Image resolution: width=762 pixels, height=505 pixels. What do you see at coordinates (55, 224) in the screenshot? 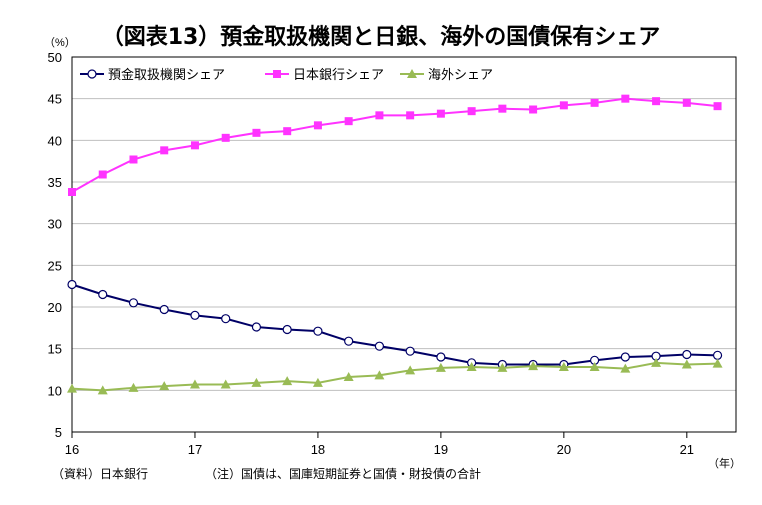
I see `y-tick-label: 30` at bounding box center [55, 224].